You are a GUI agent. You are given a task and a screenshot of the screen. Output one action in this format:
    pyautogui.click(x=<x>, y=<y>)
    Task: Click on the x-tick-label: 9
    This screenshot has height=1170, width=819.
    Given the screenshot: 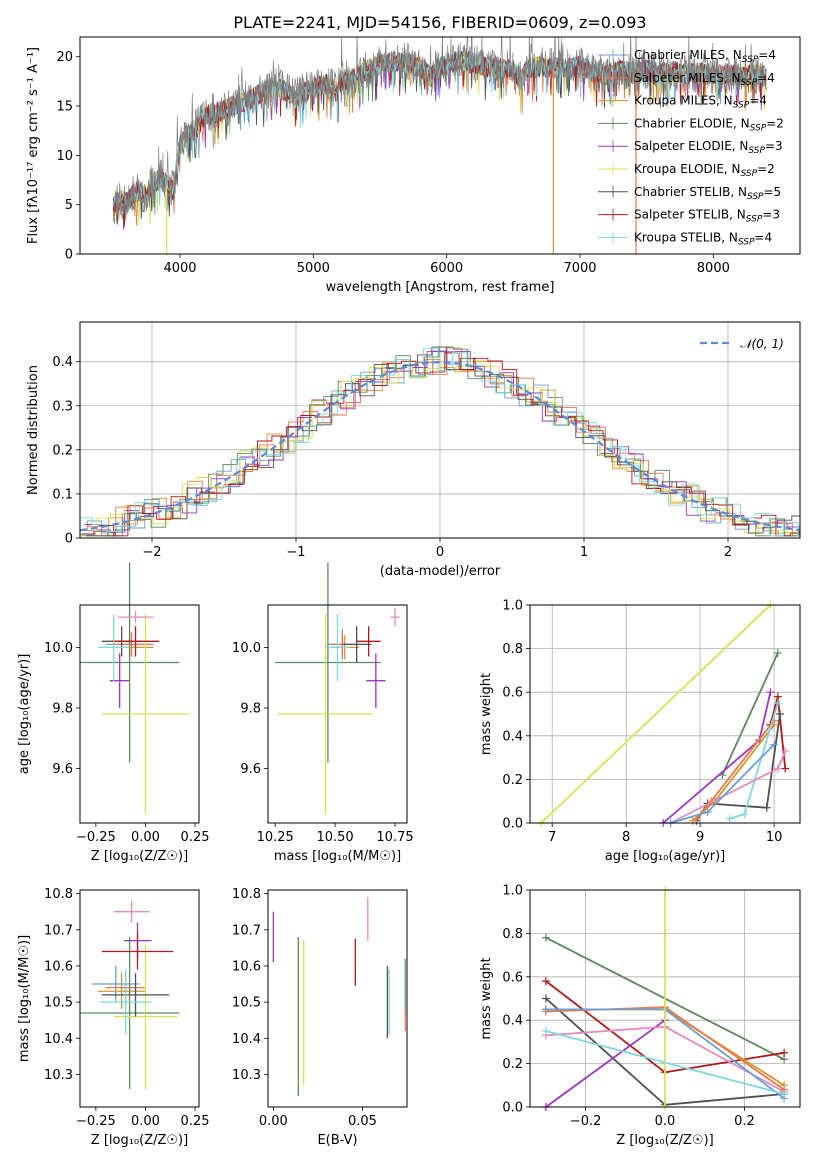 What is the action you would take?
    pyautogui.click(x=700, y=837)
    